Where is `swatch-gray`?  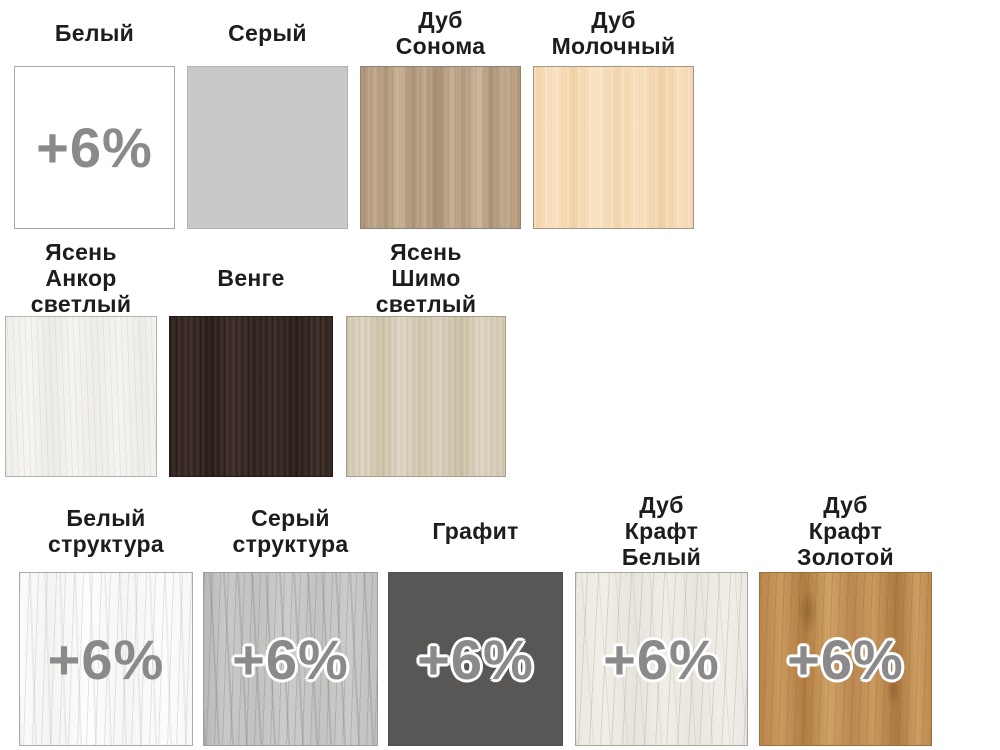
swatch-gray is located at coordinates (267, 147).